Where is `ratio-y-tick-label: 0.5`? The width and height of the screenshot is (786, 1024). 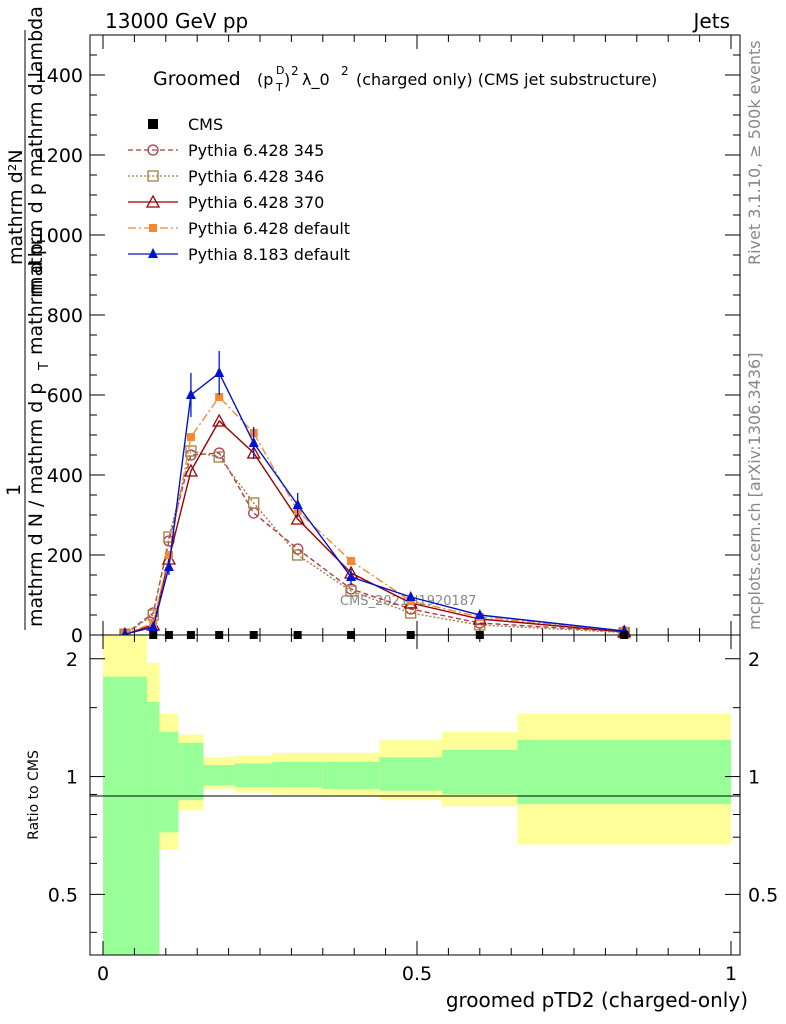 ratio-y-tick-label: 0.5 is located at coordinates (63, 895).